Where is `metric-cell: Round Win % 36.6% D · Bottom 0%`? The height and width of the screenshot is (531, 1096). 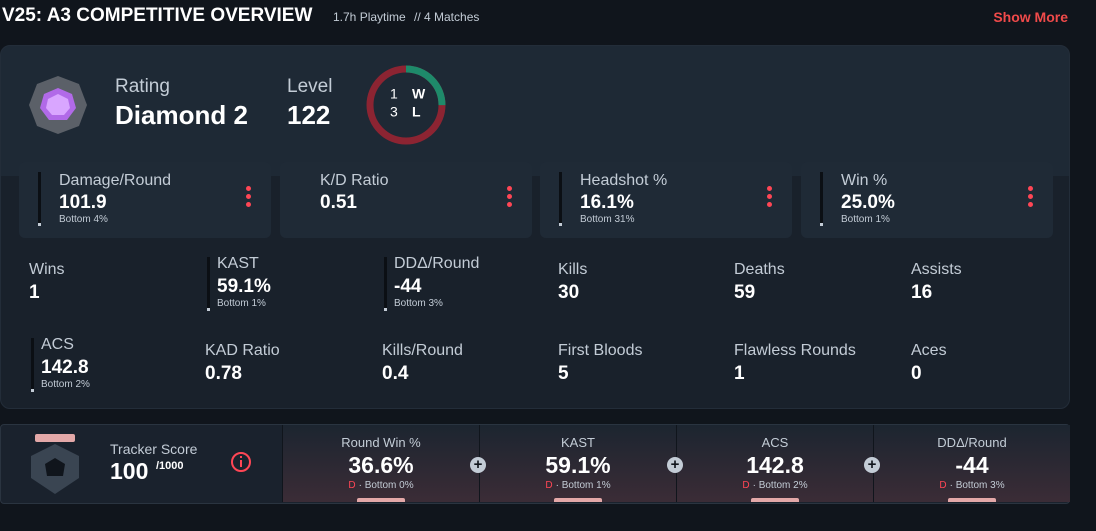
metric-cell: Round Win % 36.6% D · Bottom 0% is located at coordinates (380, 463).